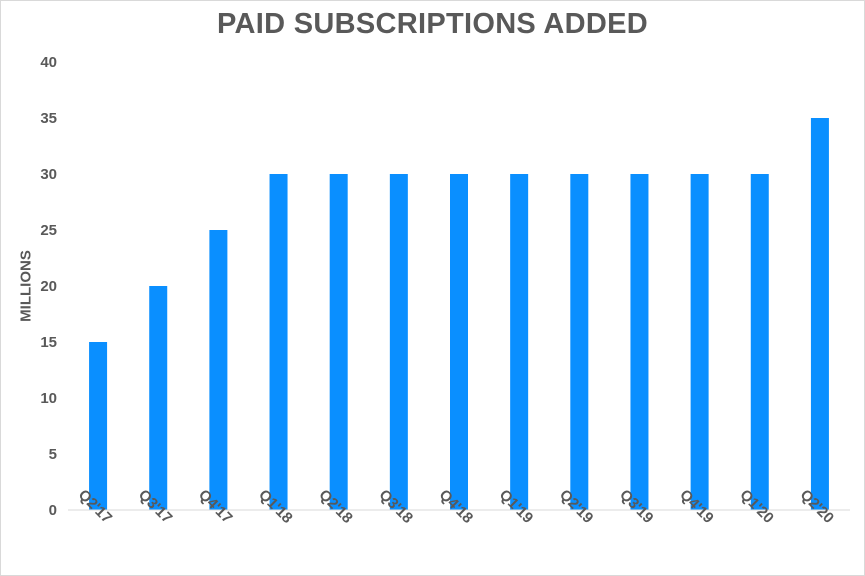  Describe the element at coordinates (48, 62) in the screenshot. I see `y-tick-label: 40` at that location.